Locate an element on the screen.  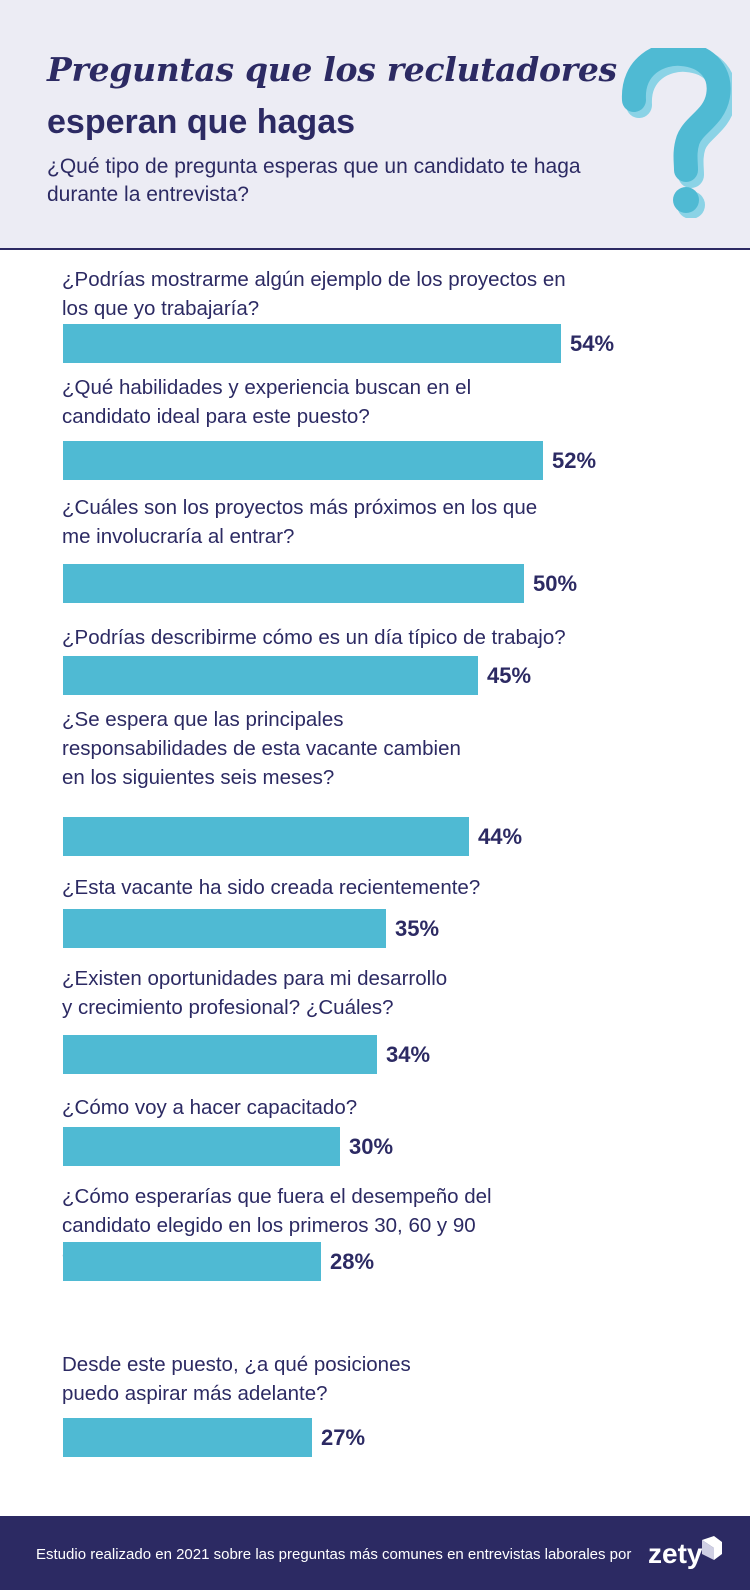
question-label: ¿Cómo voy a hacer capacitado? is located at coordinates (210, 1107).